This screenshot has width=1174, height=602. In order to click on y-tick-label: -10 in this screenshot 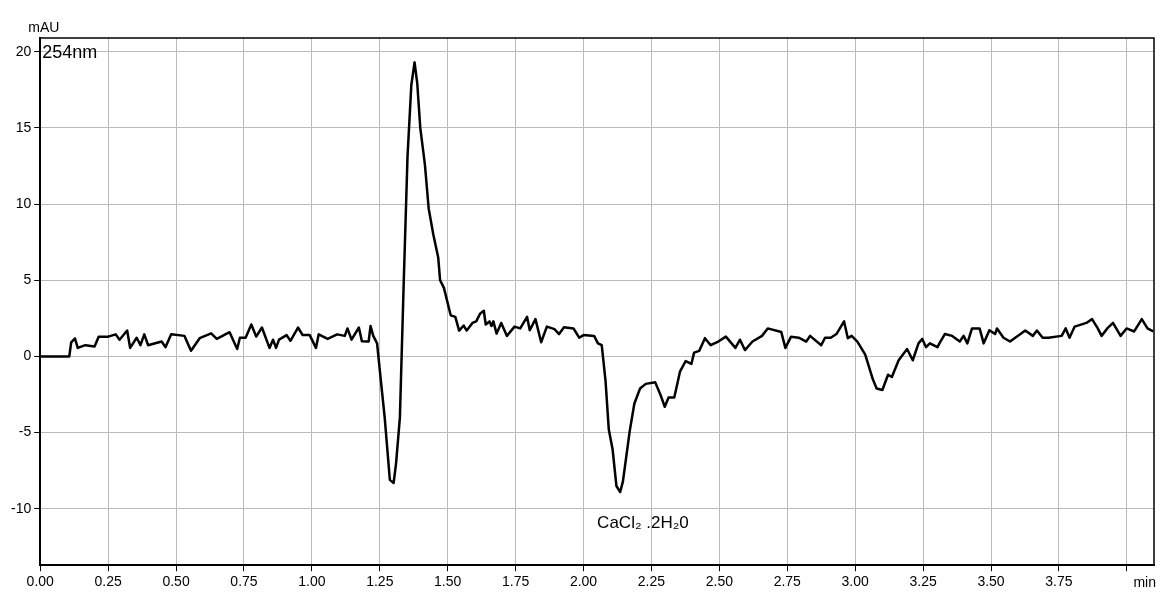, I will do `click(21, 507)`.